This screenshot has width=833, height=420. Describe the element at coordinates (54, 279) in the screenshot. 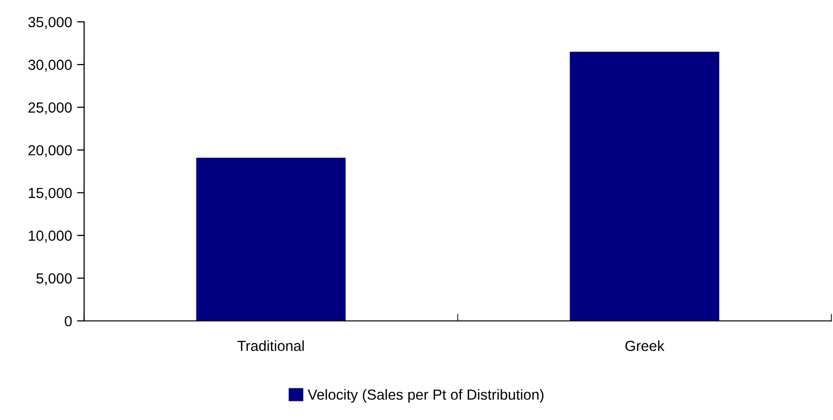

I see `y-tick-label: 5,000` at that location.